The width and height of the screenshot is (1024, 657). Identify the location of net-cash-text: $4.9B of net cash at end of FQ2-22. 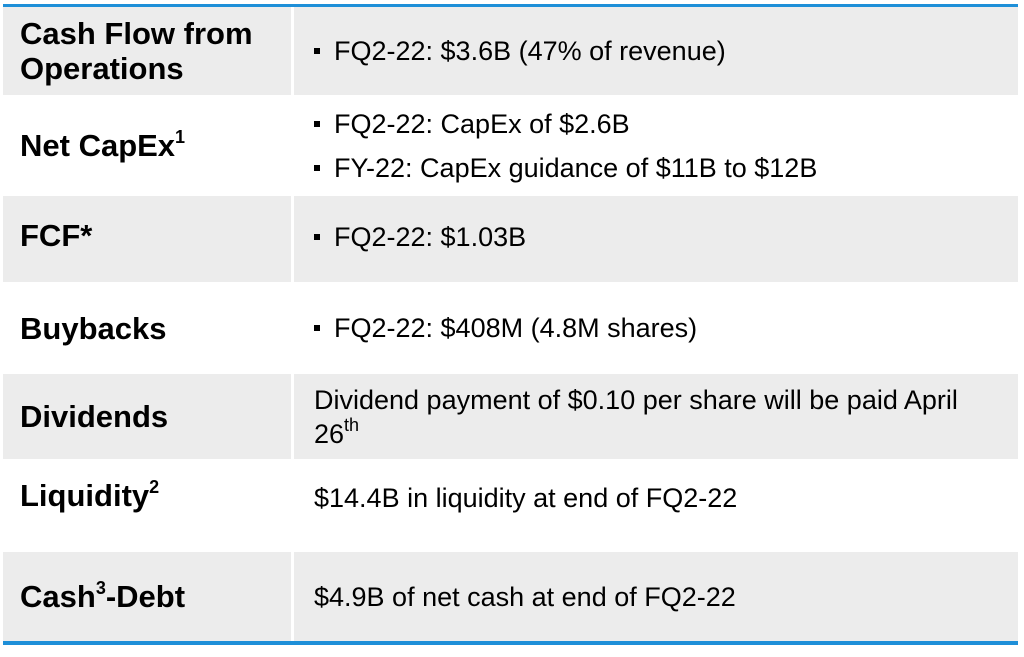
(525, 596).